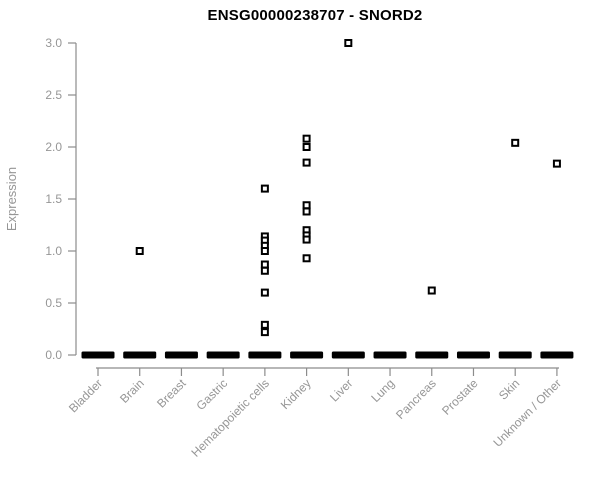 This screenshot has height=500, width=600. I want to click on category-label: Prostate, so click(460, 397).